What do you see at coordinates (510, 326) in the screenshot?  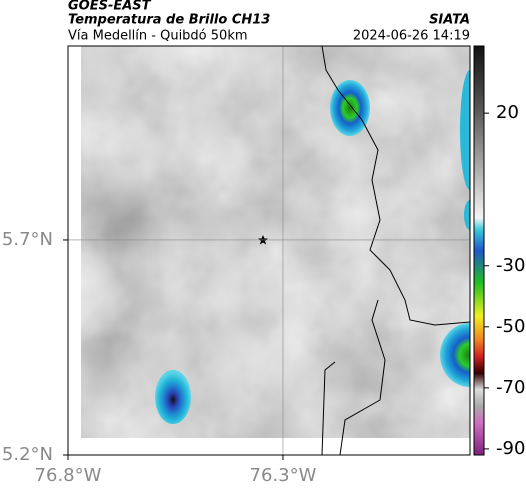 I see `colorbar-tick-label: -50` at bounding box center [510, 326].